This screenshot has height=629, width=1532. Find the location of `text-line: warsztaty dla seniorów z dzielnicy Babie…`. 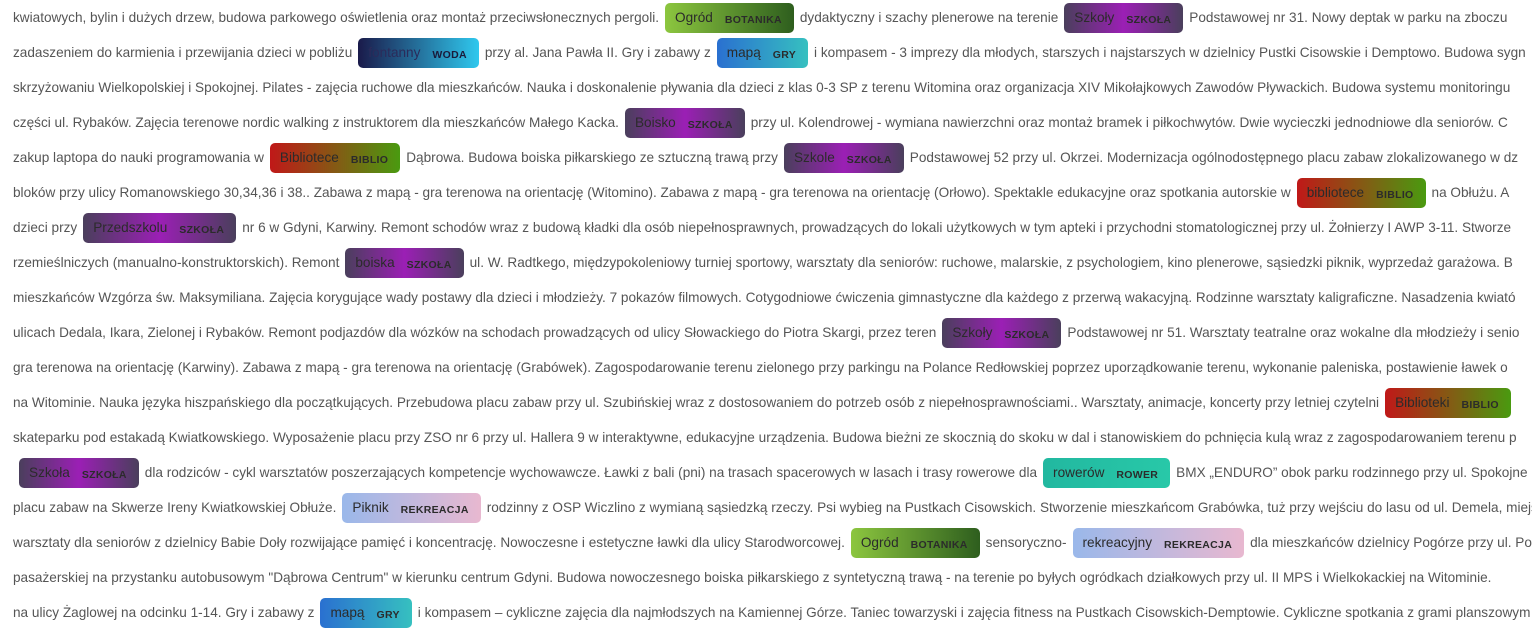

text-line: warsztaty dla seniorów z dzielnicy Babie… is located at coordinates (772, 542).